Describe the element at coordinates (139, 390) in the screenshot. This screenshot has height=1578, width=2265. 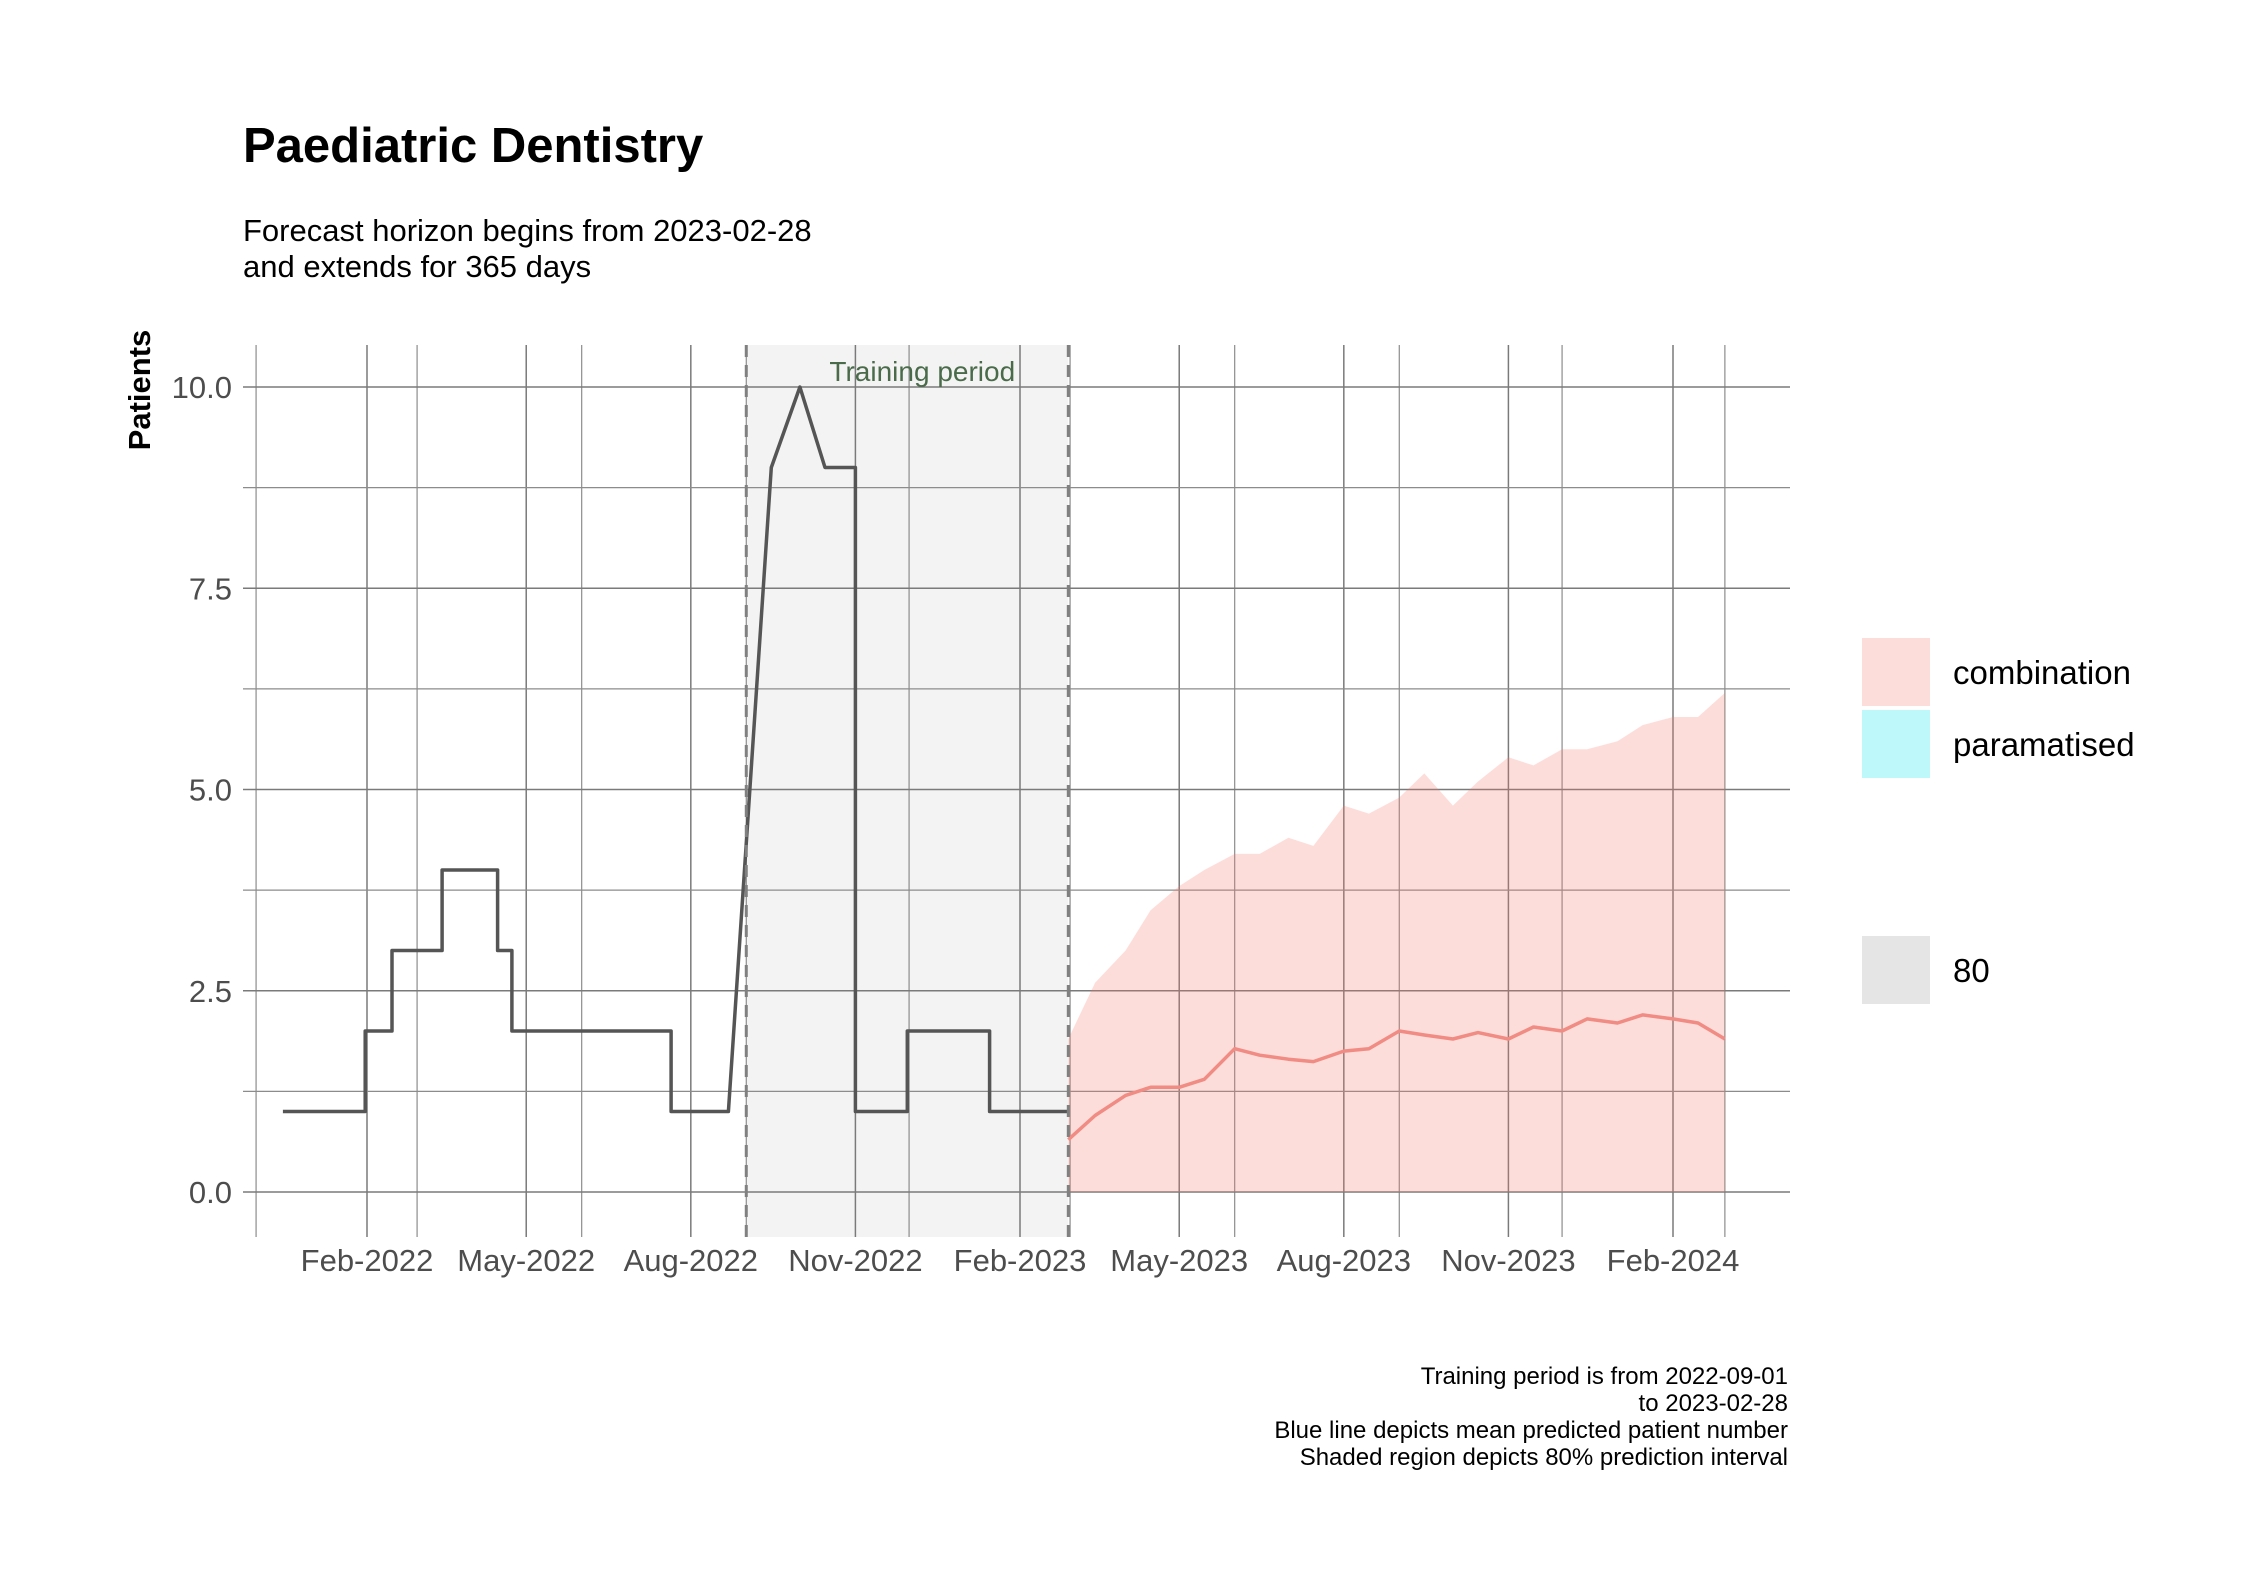
I see `y-axis-title: Patients` at that location.